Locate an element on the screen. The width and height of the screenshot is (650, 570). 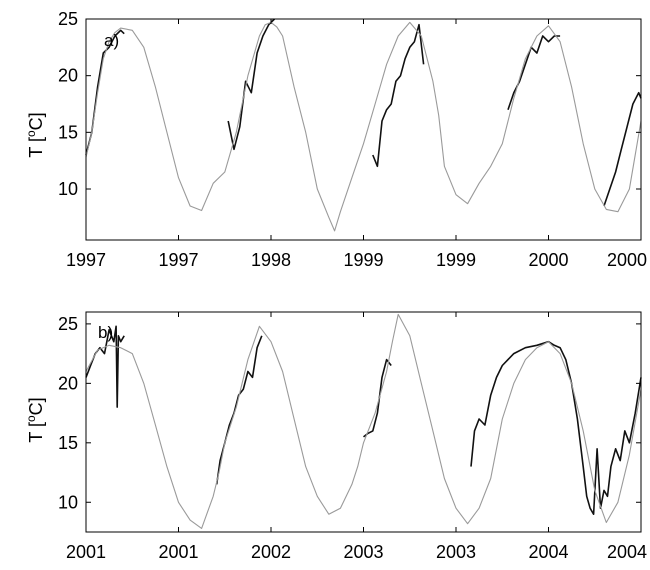
panel-a-label: a) is located at coordinates (111, 40).